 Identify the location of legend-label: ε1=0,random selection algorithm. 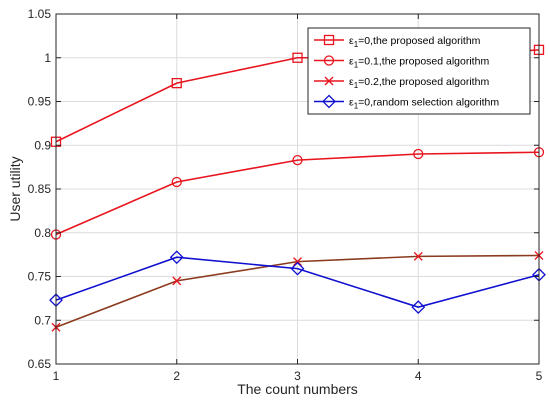
(424, 104).